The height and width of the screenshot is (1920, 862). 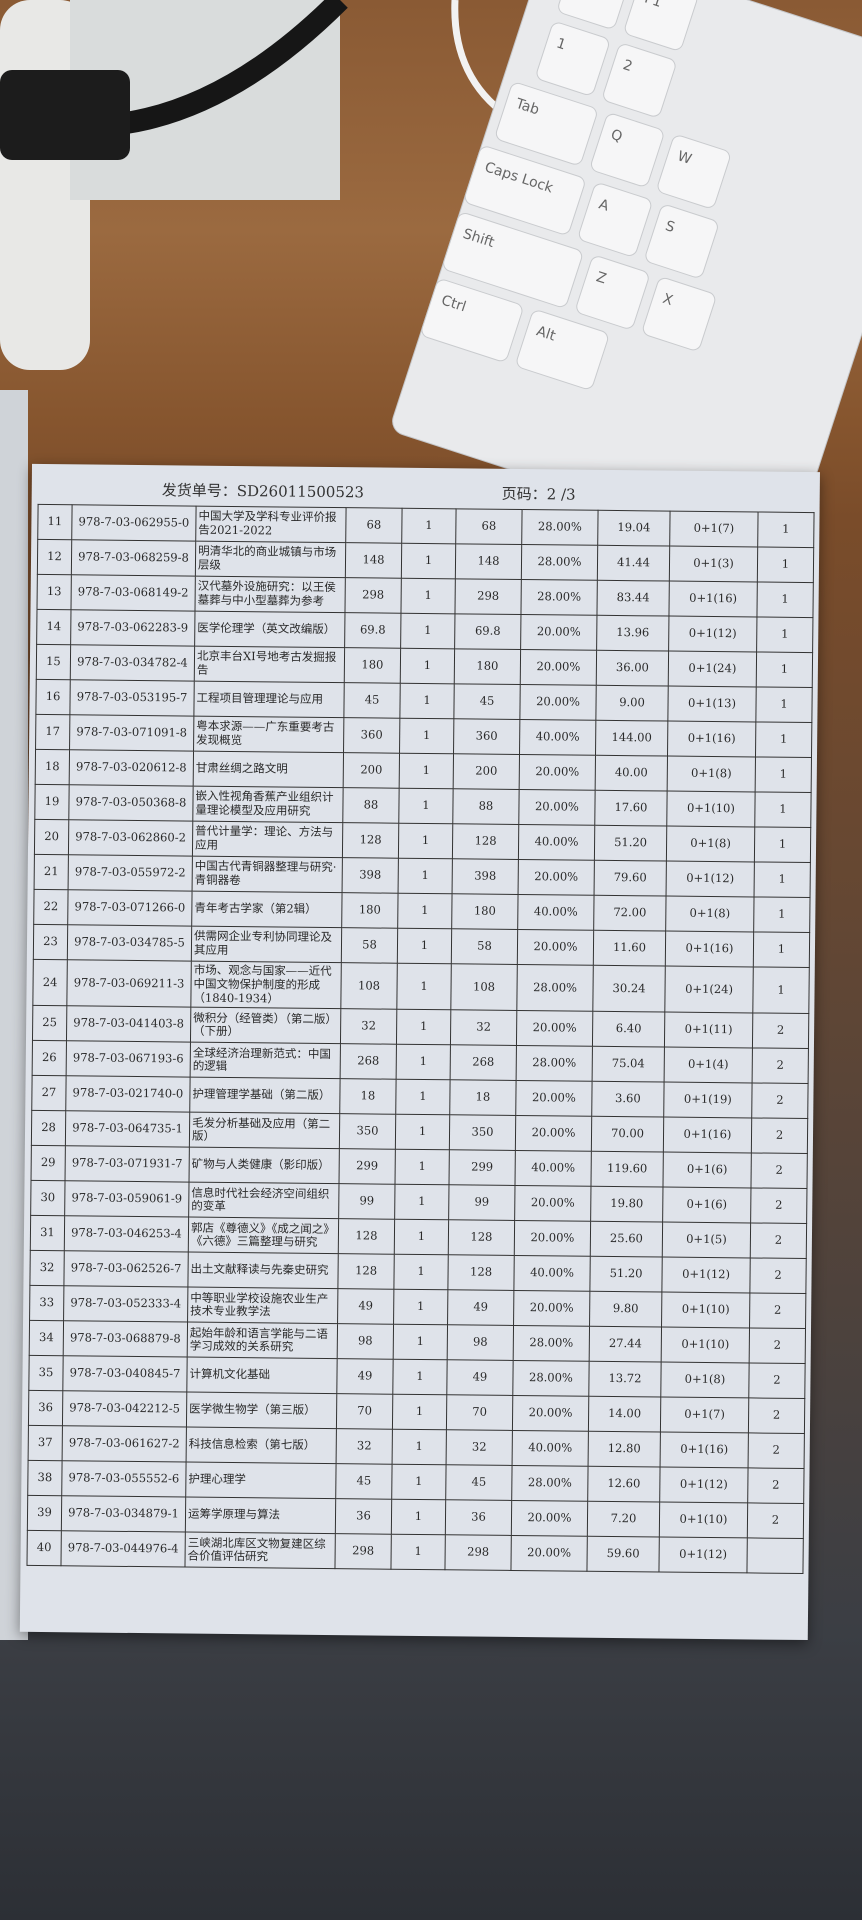 What do you see at coordinates (616, 136) in the screenshot?
I see `key-label: Q` at bounding box center [616, 136].